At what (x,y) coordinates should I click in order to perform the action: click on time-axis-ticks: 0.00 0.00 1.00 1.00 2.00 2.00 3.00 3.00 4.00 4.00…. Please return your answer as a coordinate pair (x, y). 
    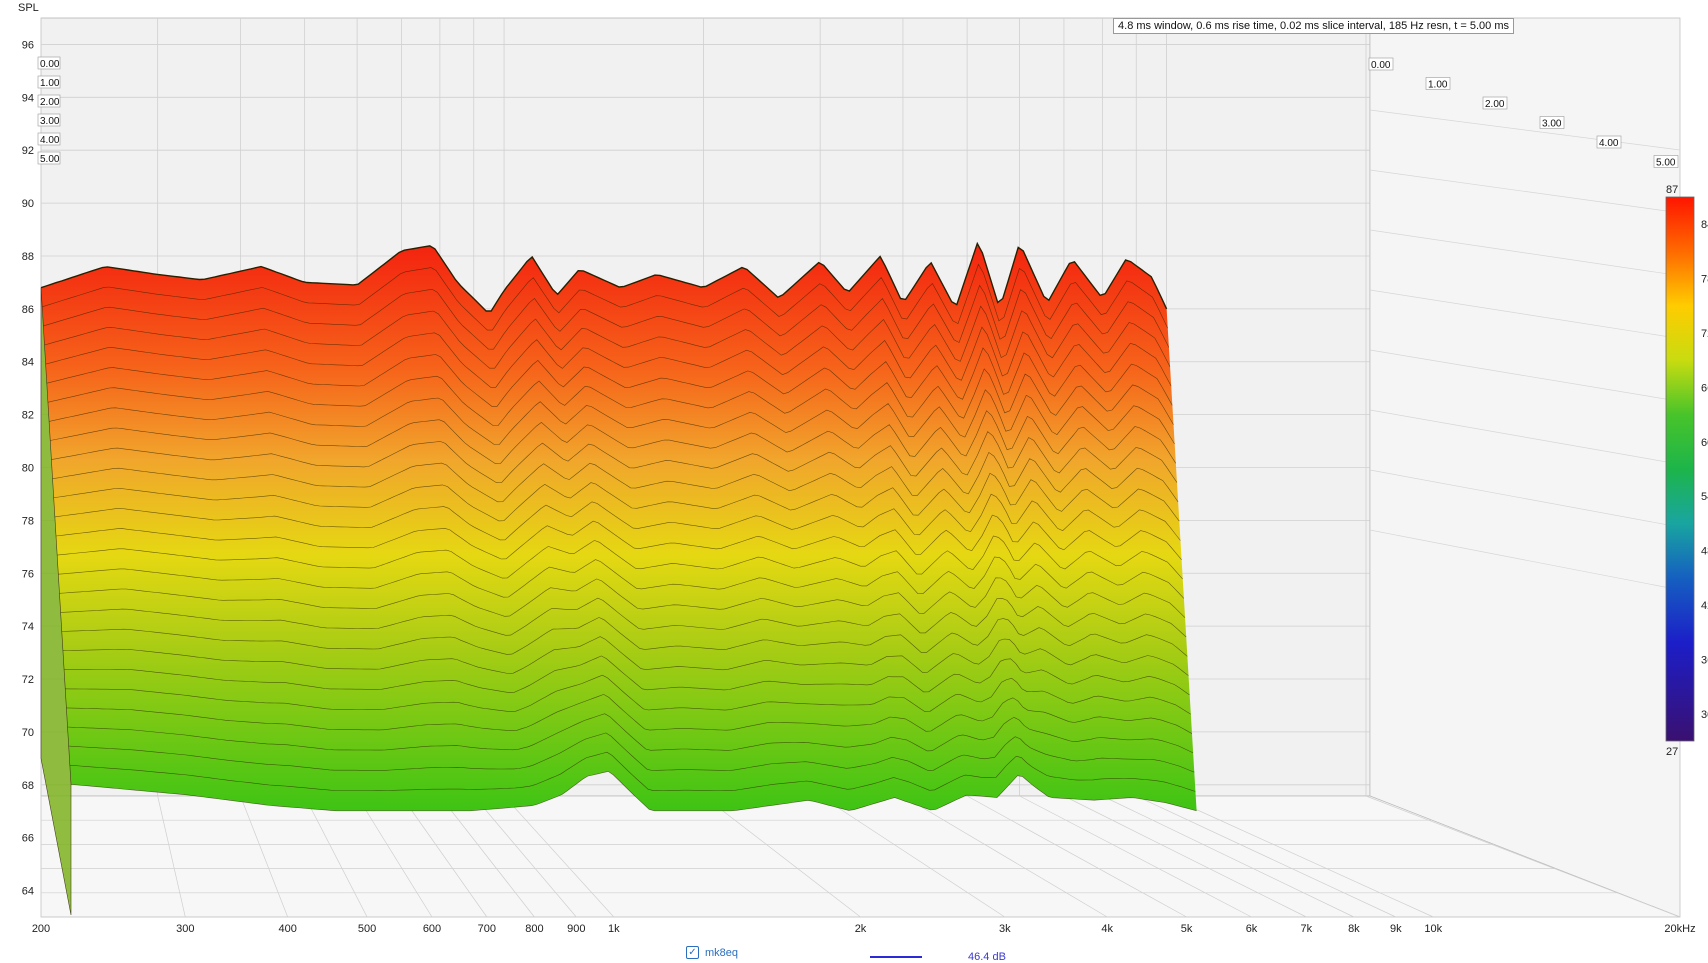
    Looking at the image, I should click on (858, 112).